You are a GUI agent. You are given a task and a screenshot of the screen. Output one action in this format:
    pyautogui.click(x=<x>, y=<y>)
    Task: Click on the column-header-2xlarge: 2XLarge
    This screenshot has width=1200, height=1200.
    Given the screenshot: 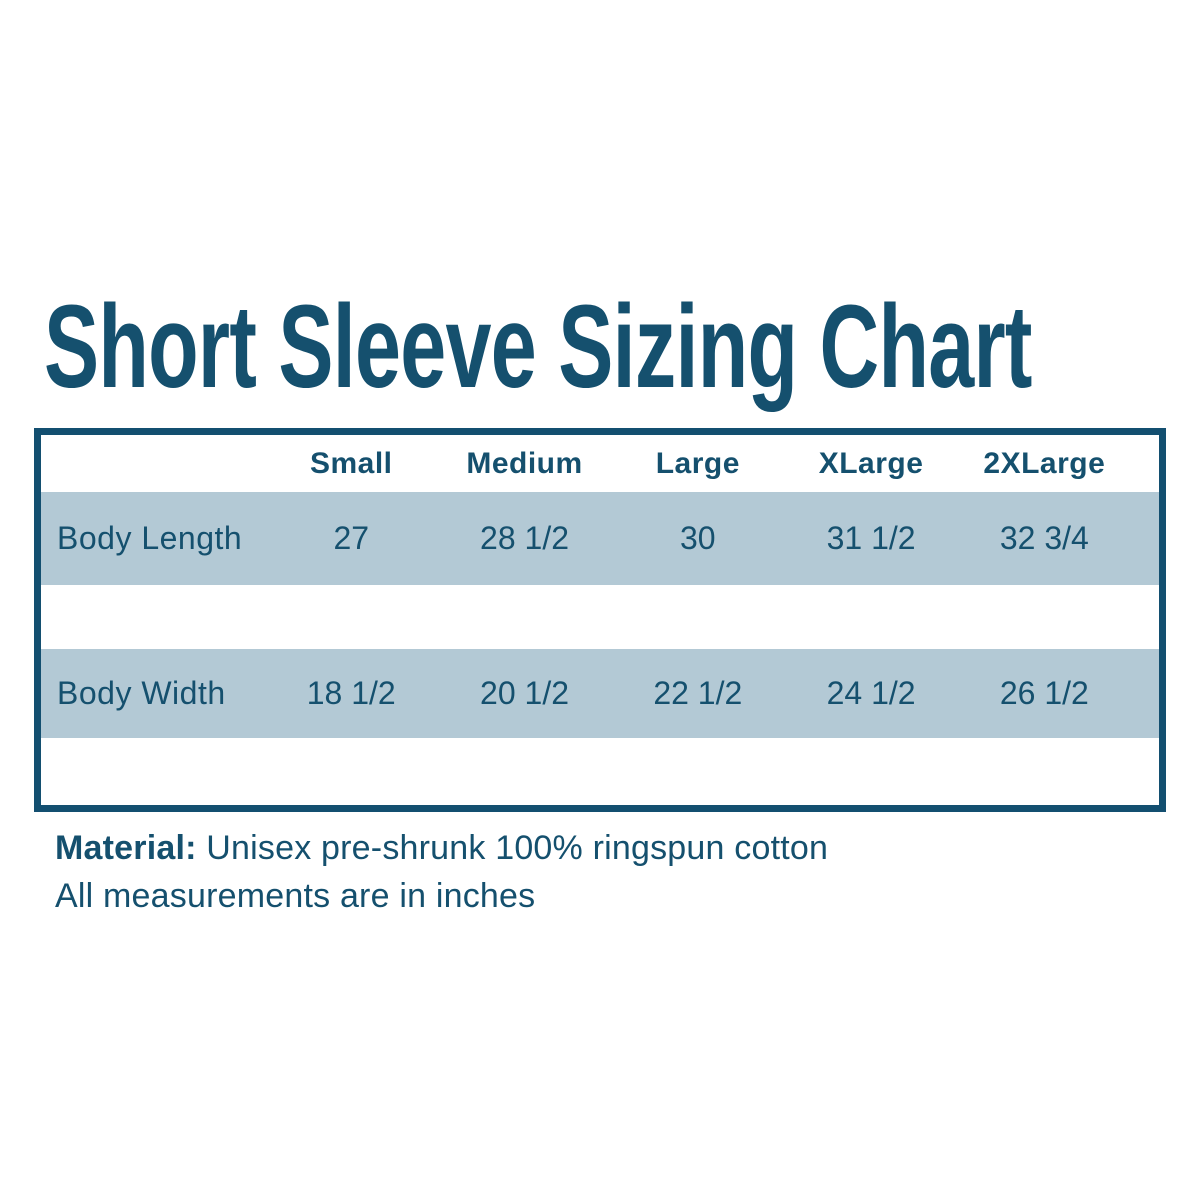 What is the action you would take?
    pyautogui.click(x=1044, y=463)
    